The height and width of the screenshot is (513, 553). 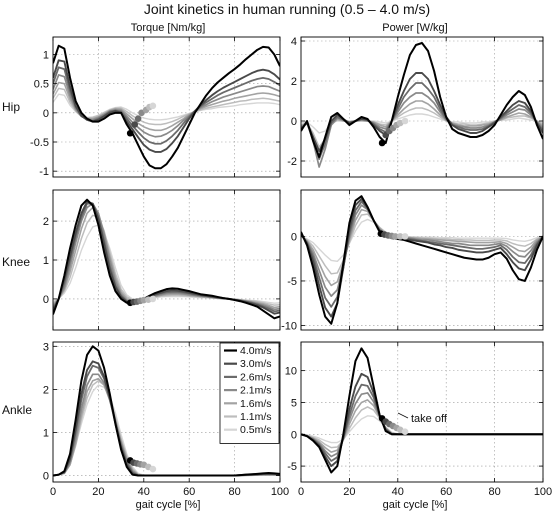 What do you see at coordinates (291, 372) in the screenshot?
I see `y-tick-label: 10` at bounding box center [291, 372].